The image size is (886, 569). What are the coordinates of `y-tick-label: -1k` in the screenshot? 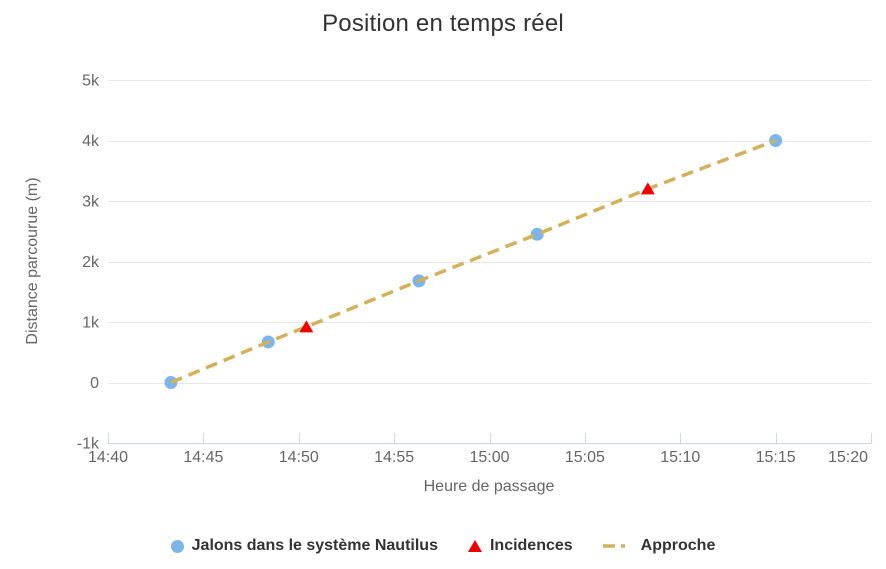 It's located at (88, 444).